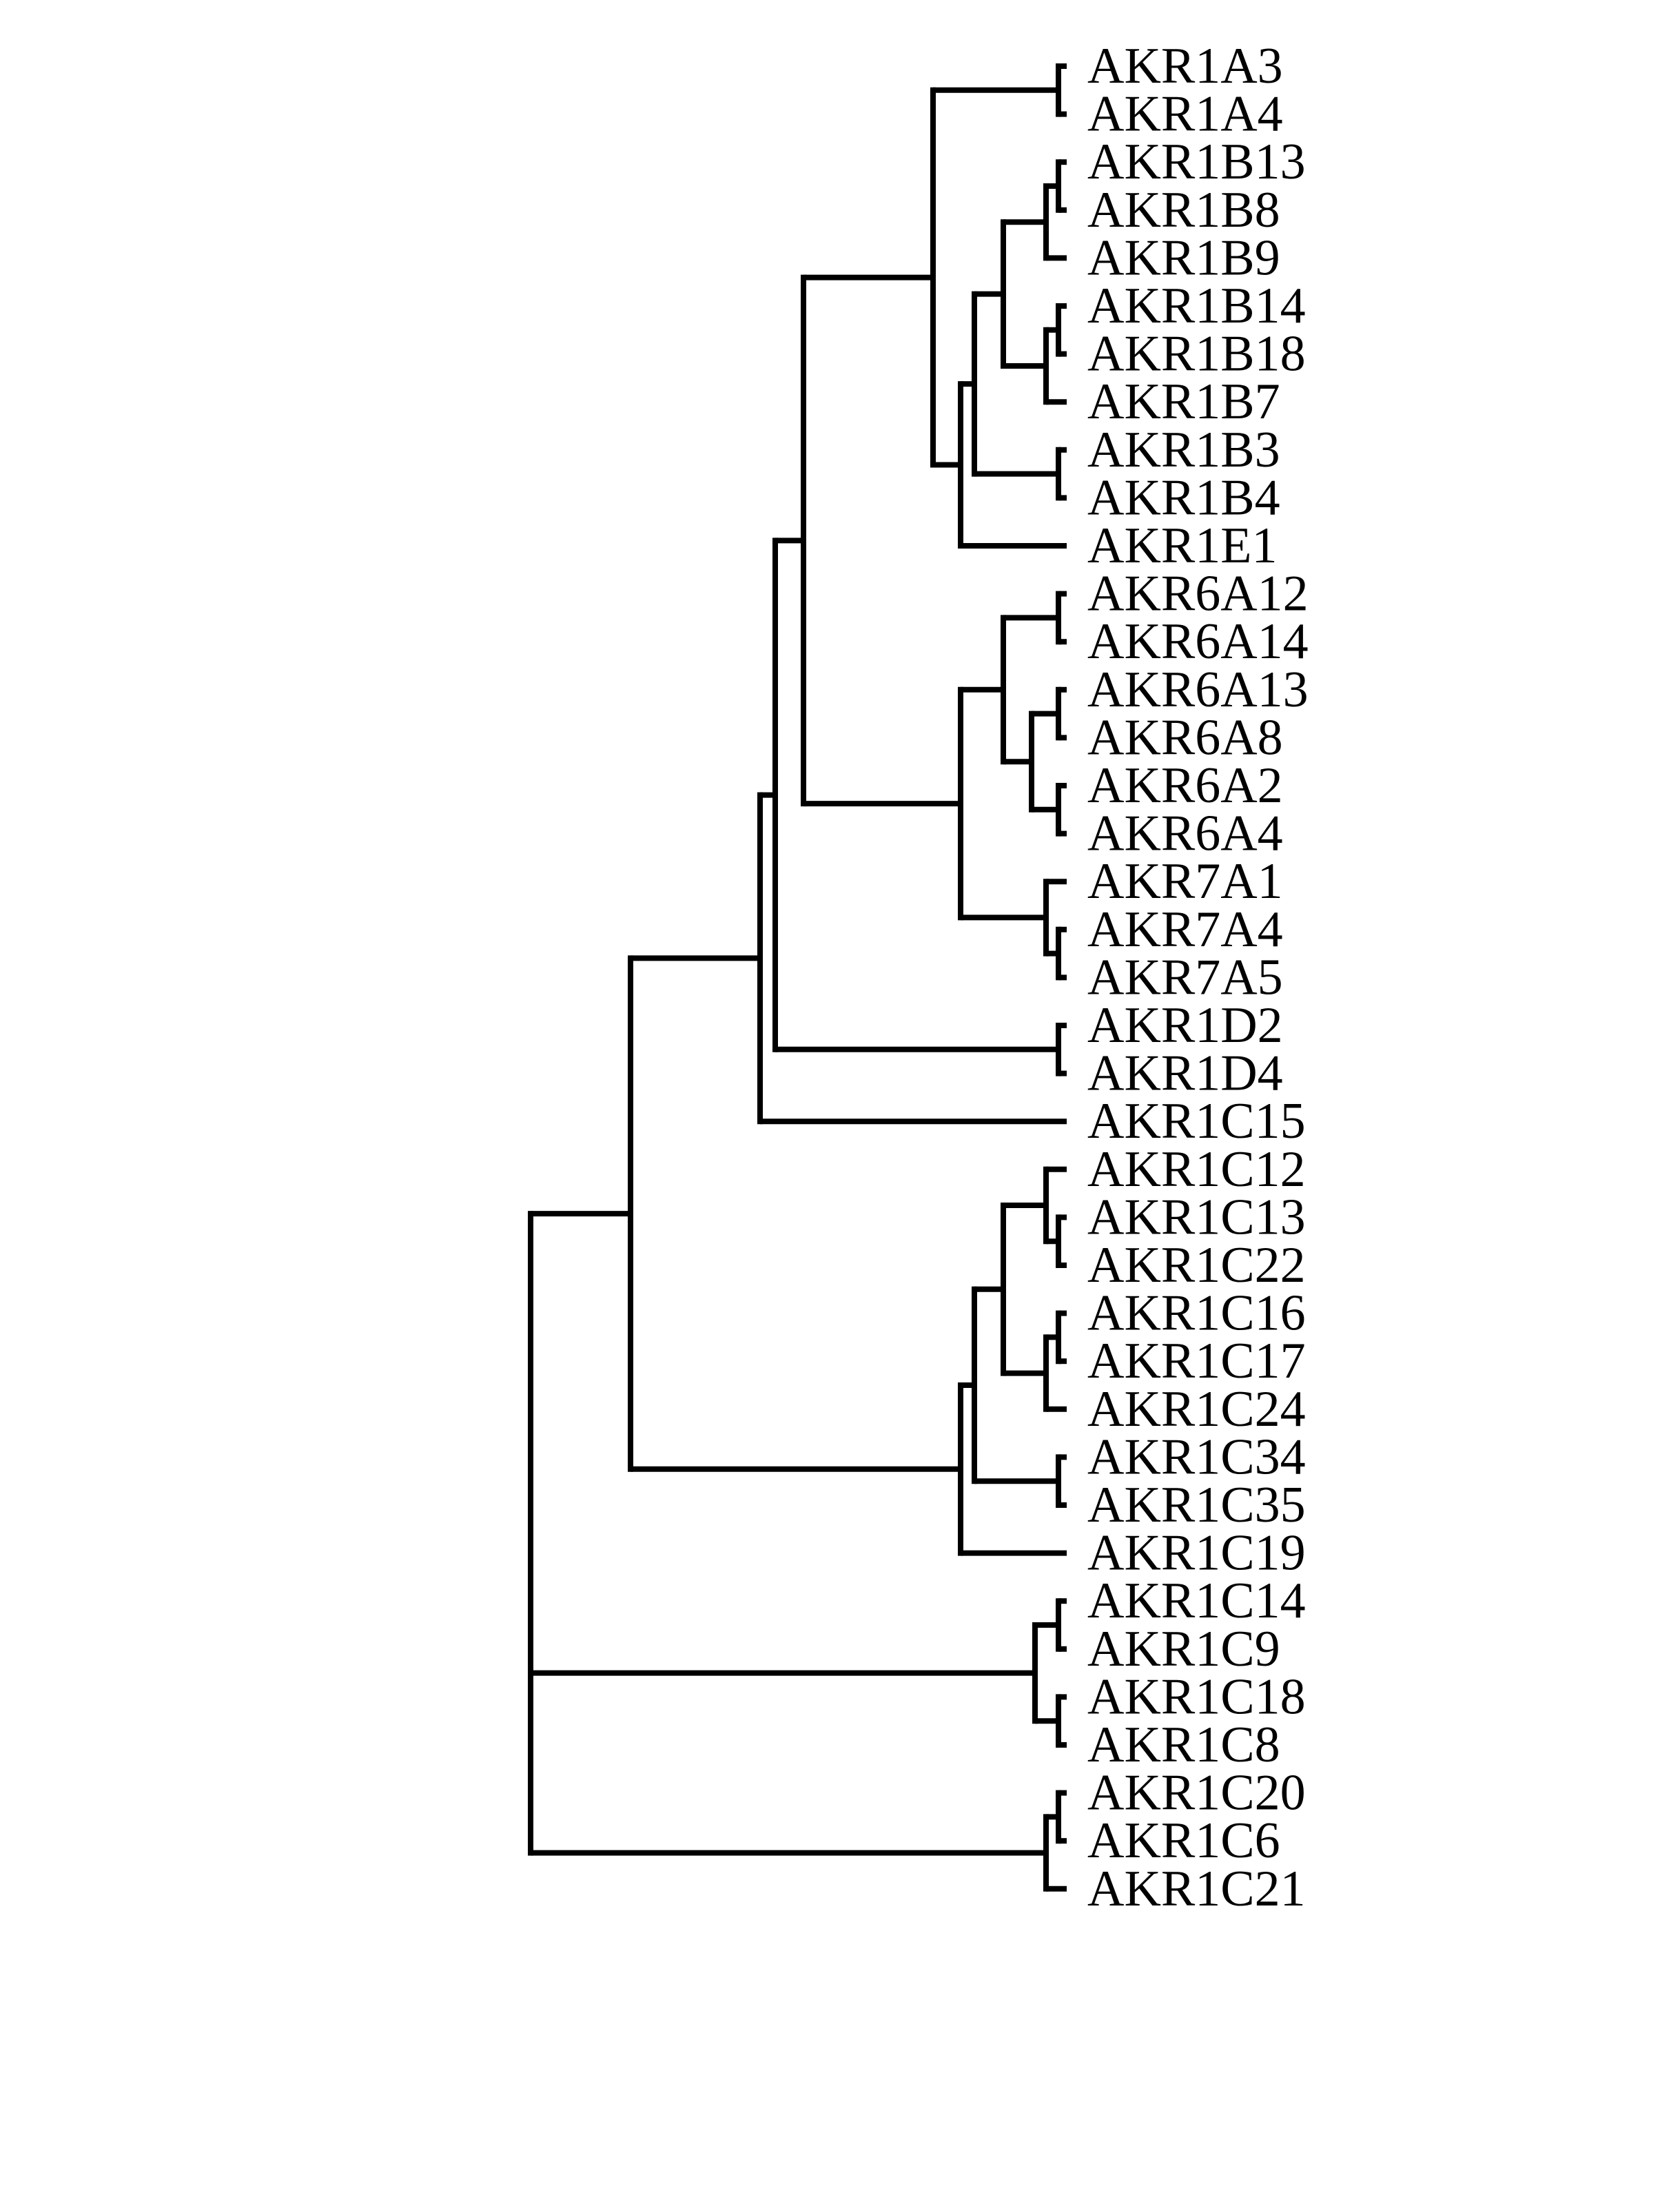 This screenshot has height=2197, width=1680. Describe the element at coordinates (1185, 881) in the screenshot. I see `tip-label: AKR7A1` at that location.